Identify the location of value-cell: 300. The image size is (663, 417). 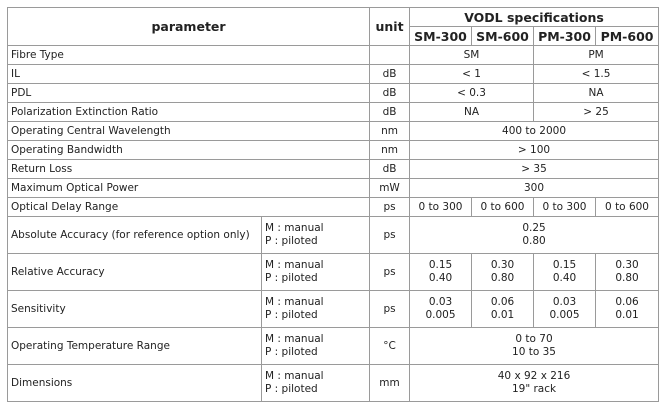
(534, 188).